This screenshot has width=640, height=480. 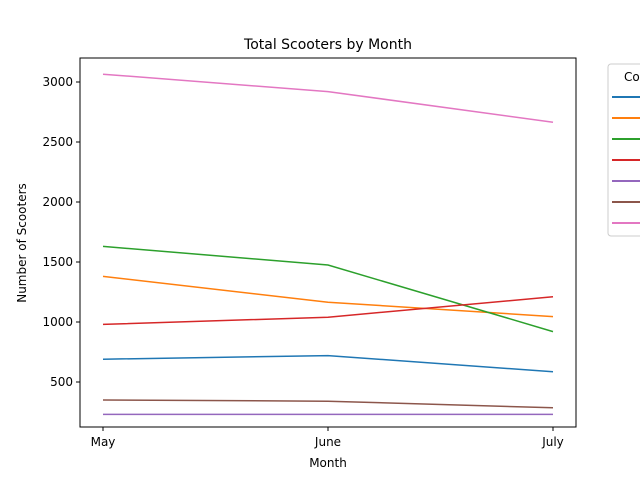 What do you see at coordinates (57, 202) in the screenshot?
I see `y-tick-label: 2000` at bounding box center [57, 202].